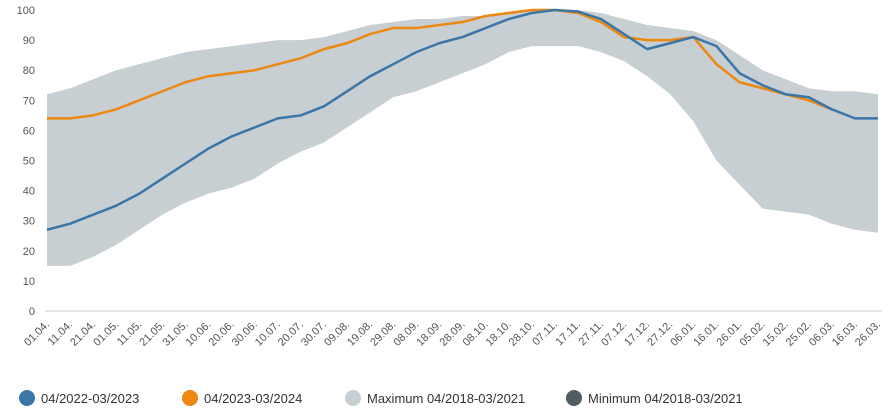 Image resolution: width=891 pixels, height=415 pixels. I want to click on x-tick-label: 07.11., so click(545, 334).